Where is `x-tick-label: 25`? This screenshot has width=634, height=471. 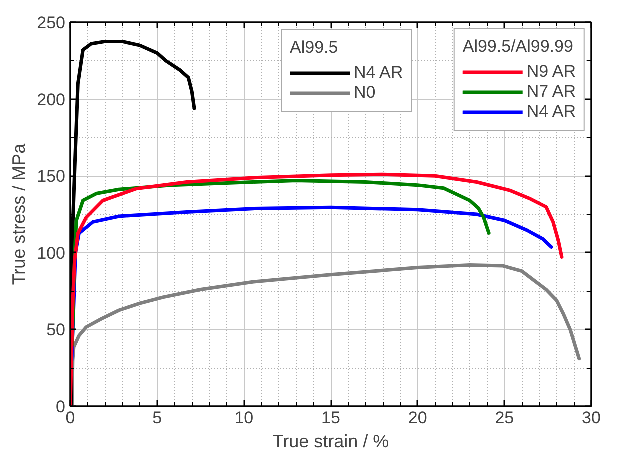
x-tick-label: 25 is located at coordinates (504, 418).